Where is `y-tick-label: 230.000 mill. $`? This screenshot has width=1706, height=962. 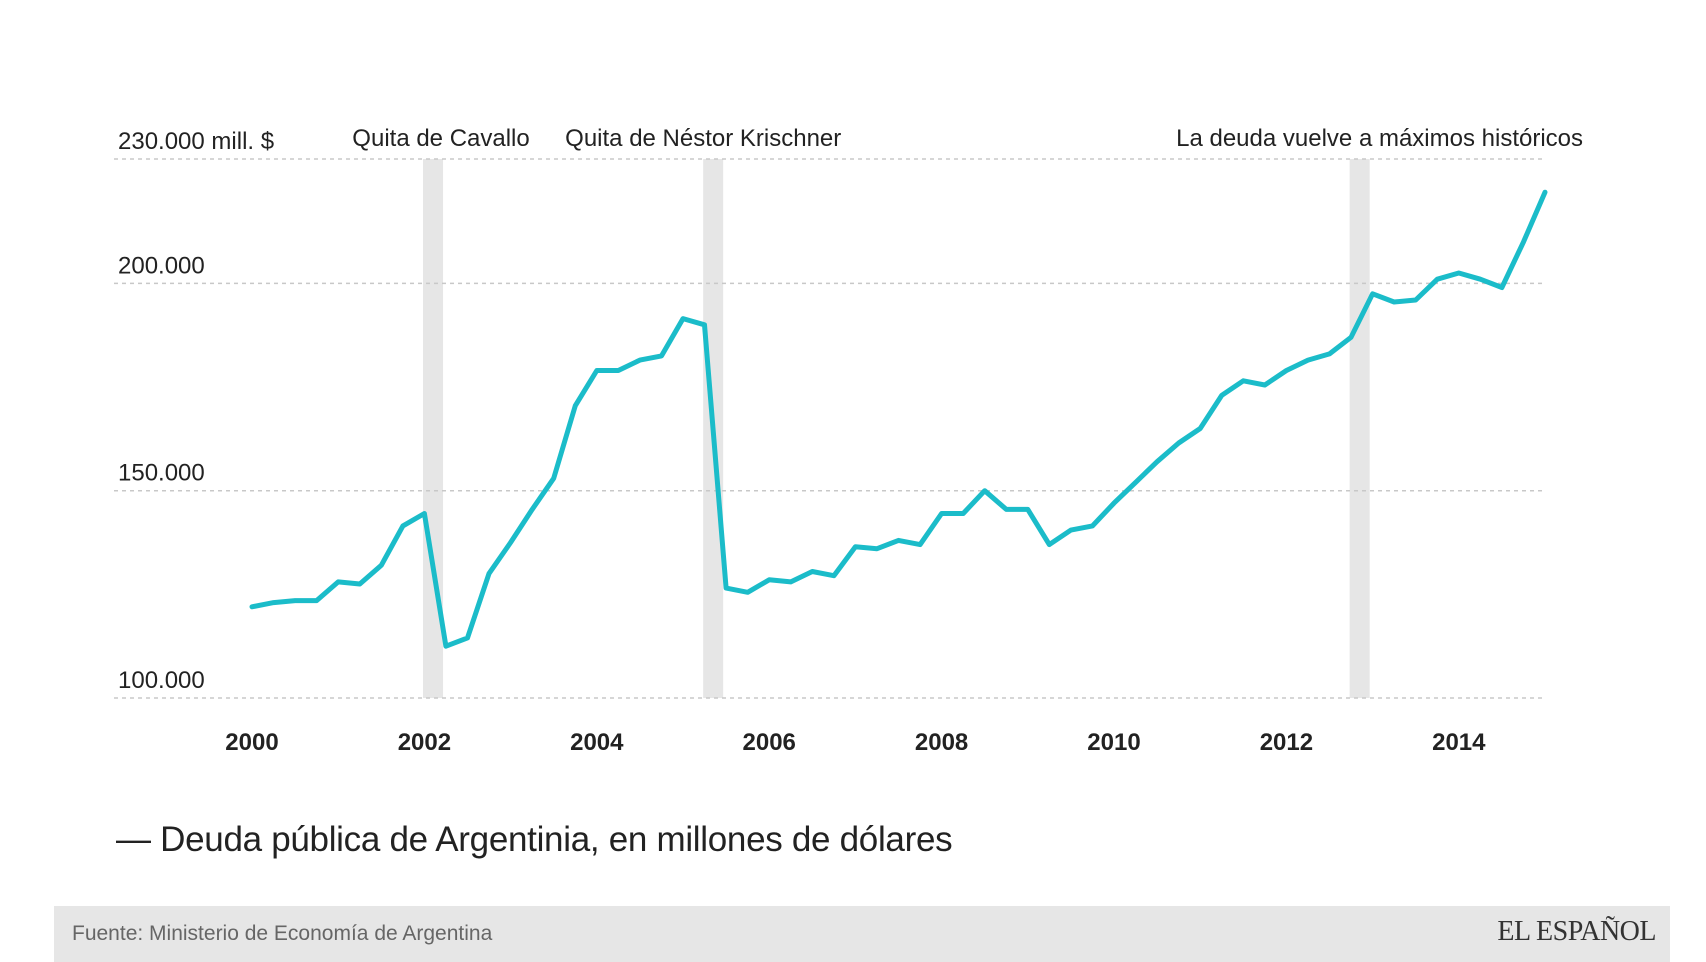
y-tick-label: 230.000 mill. $ is located at coordinates (196, 141).